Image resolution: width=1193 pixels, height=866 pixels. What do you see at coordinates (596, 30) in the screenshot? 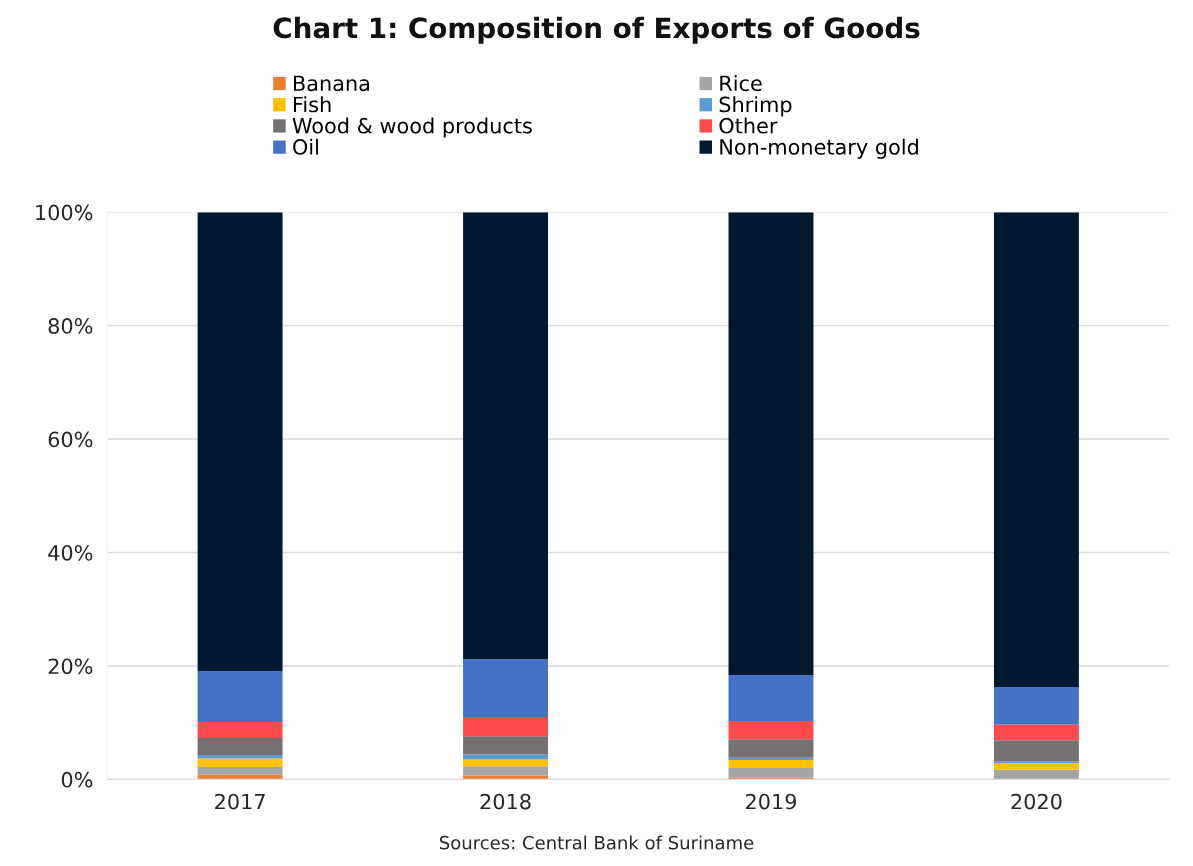
I see `chart-title: Chart 1: Composition of Exports of Goods` at bounding box center [596, 30].